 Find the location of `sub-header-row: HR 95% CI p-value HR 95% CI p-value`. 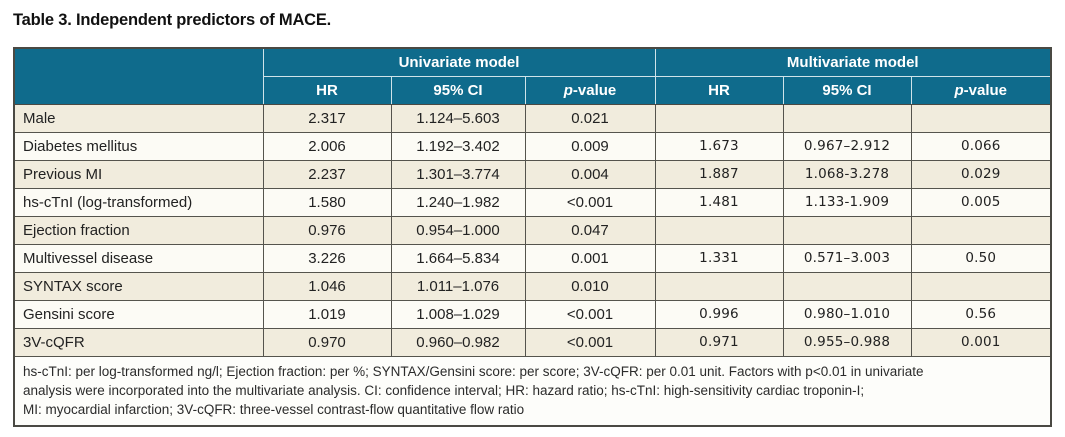

sub-header-row: HR 95% CI p-value HR 95% CI p-value is located at coordinates (533, 90).